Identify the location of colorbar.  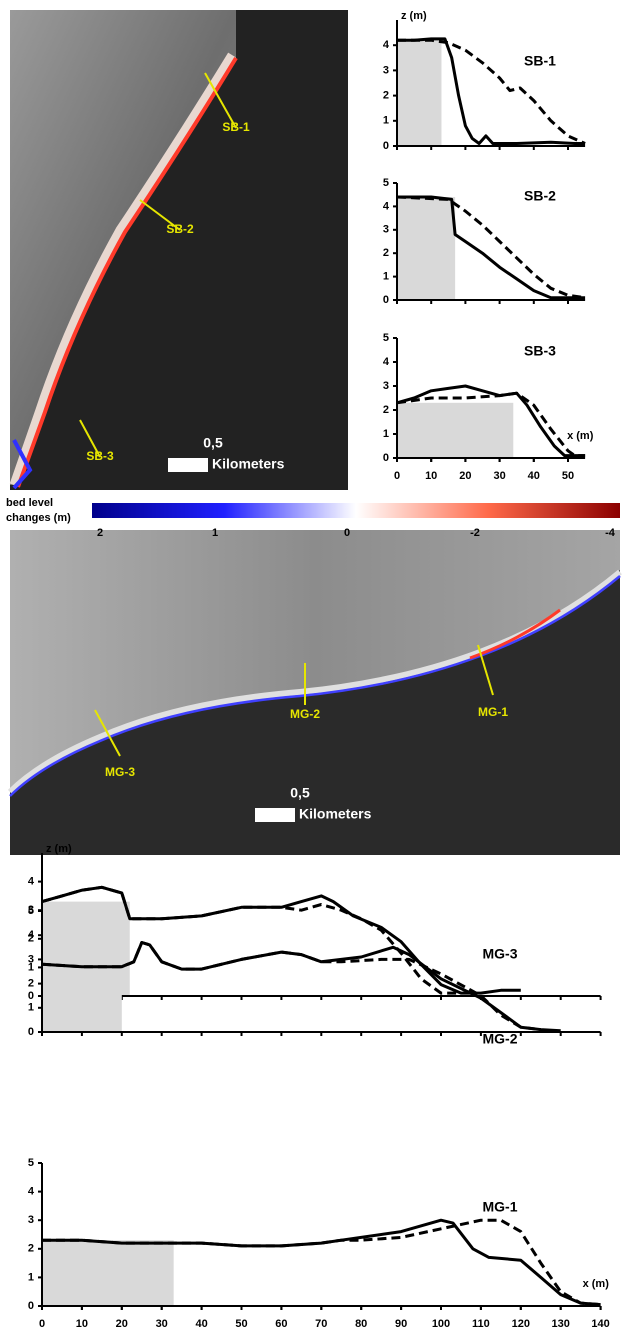
(356, 510).